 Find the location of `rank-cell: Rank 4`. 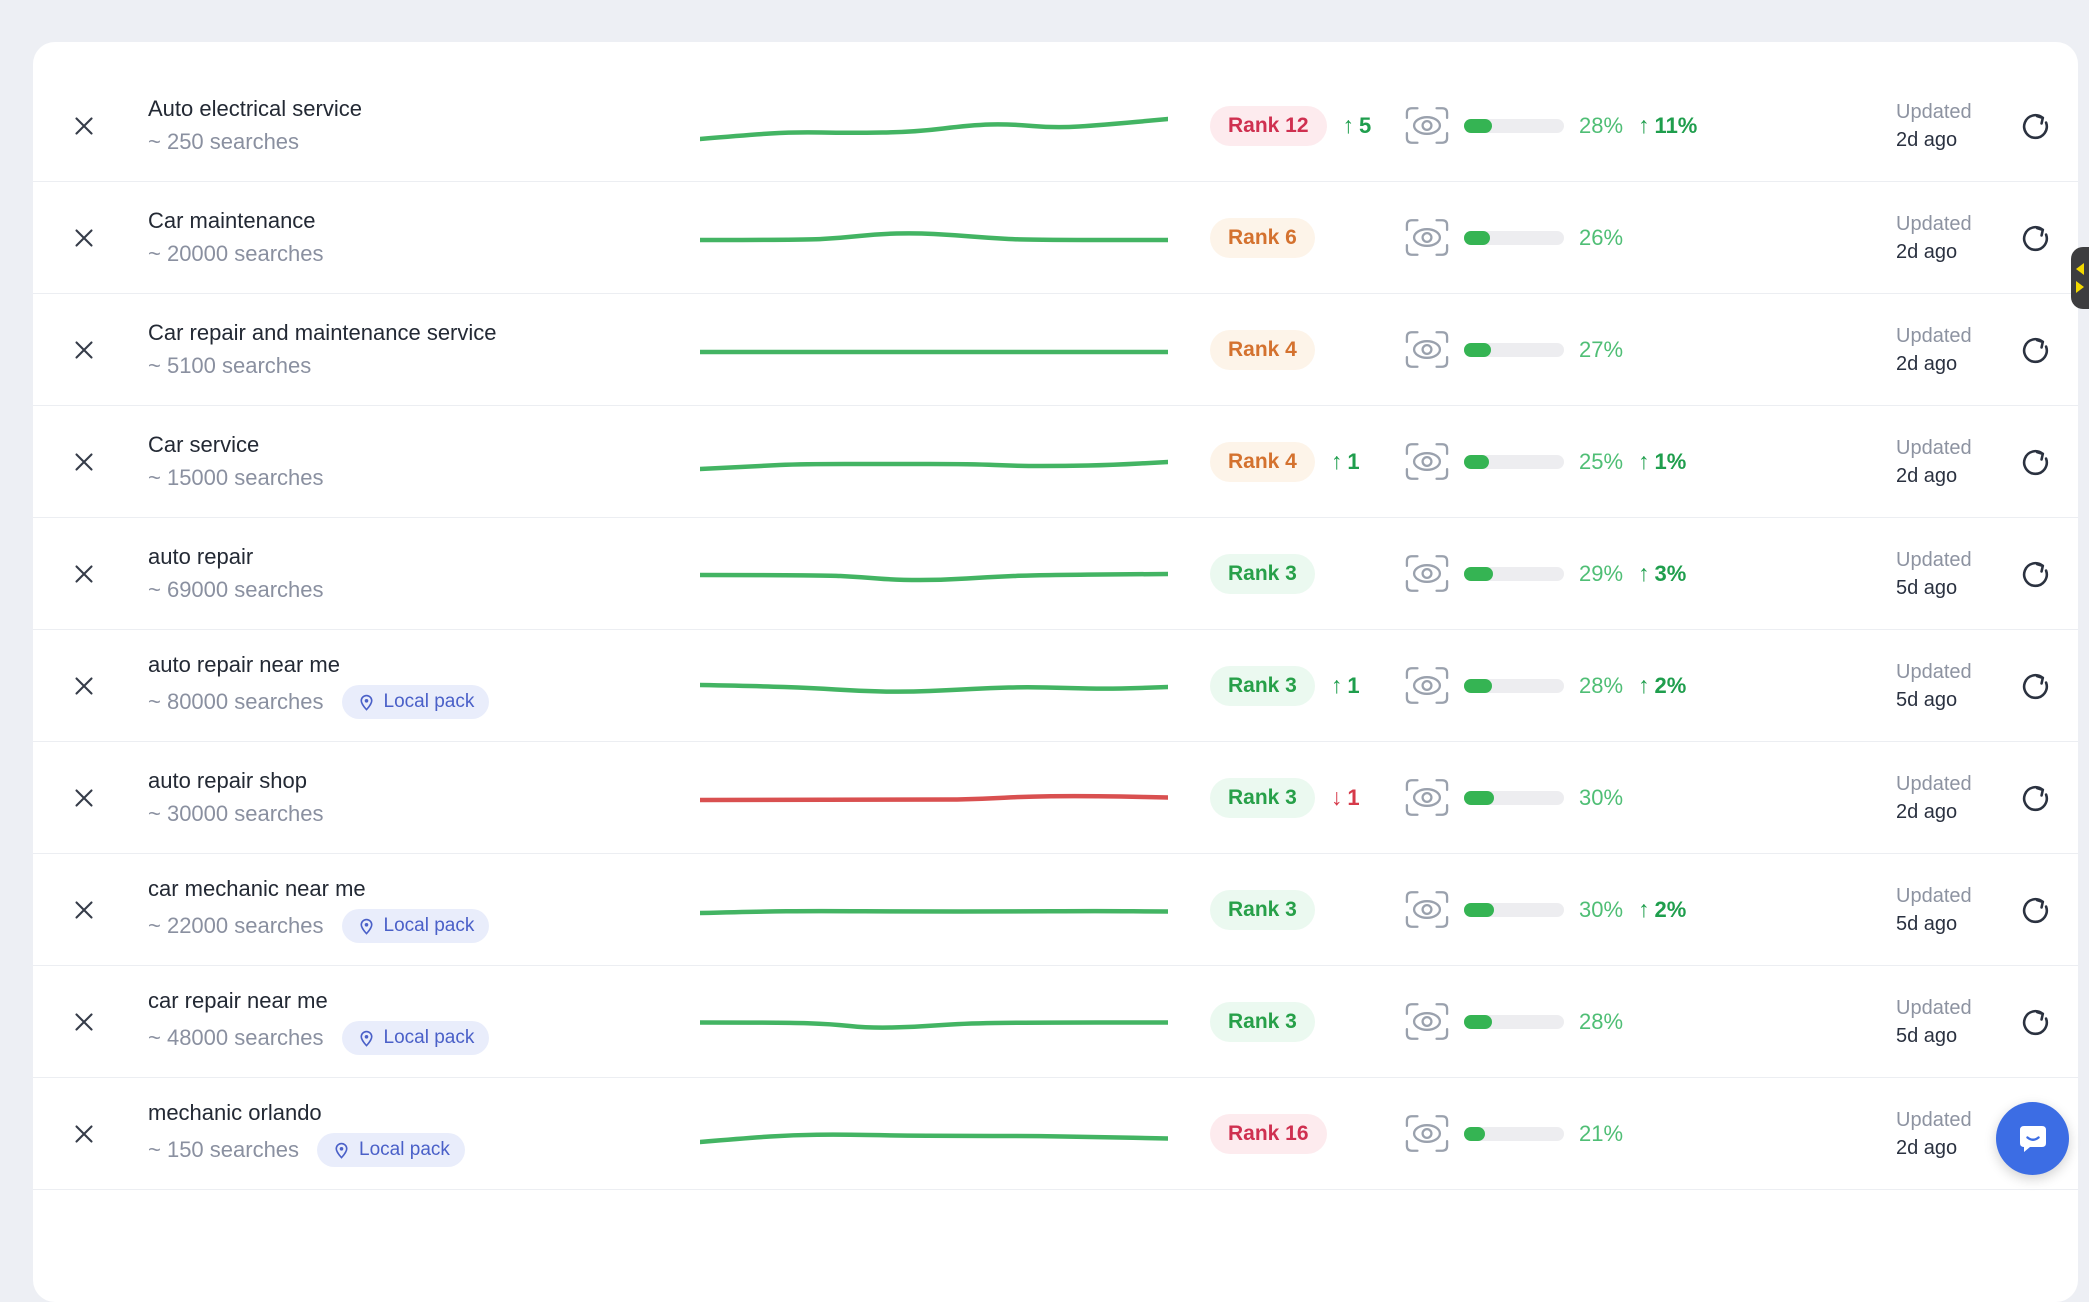

rank-cell: Rank 4 is located at coordinates (1286, 349).